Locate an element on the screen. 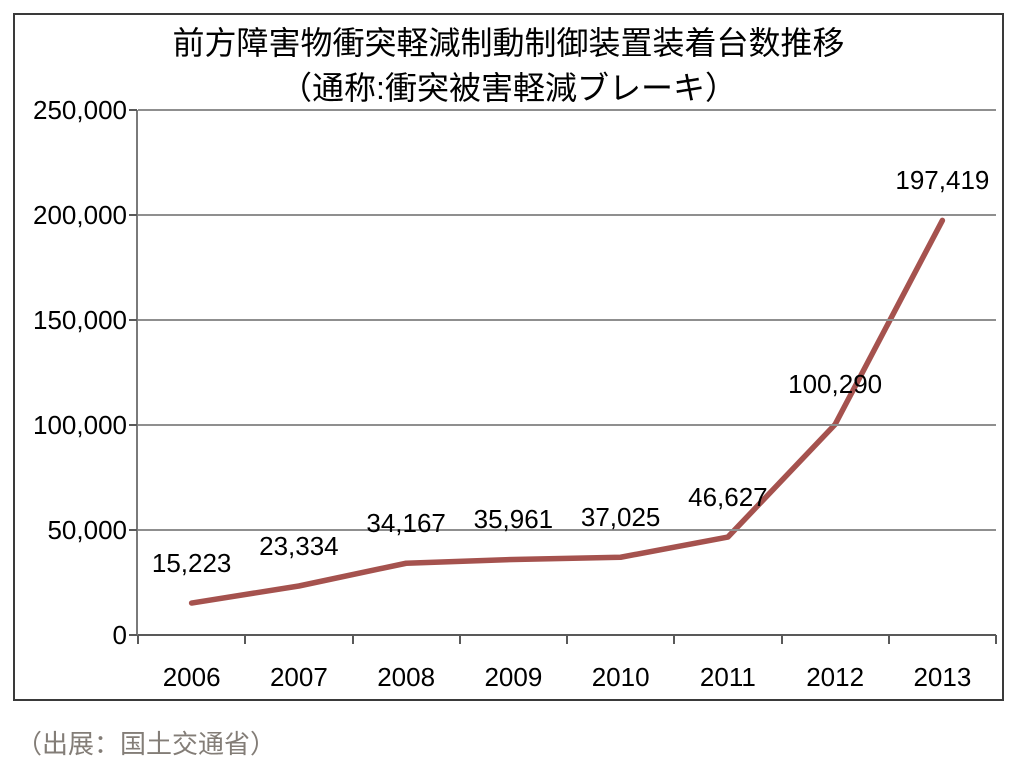 The width and height of the screenshot is (1024, 779). x-axis-labels: 2006 2007 2008 2009 2010 2011 2012 2013 is located at coordinates (567, 678).